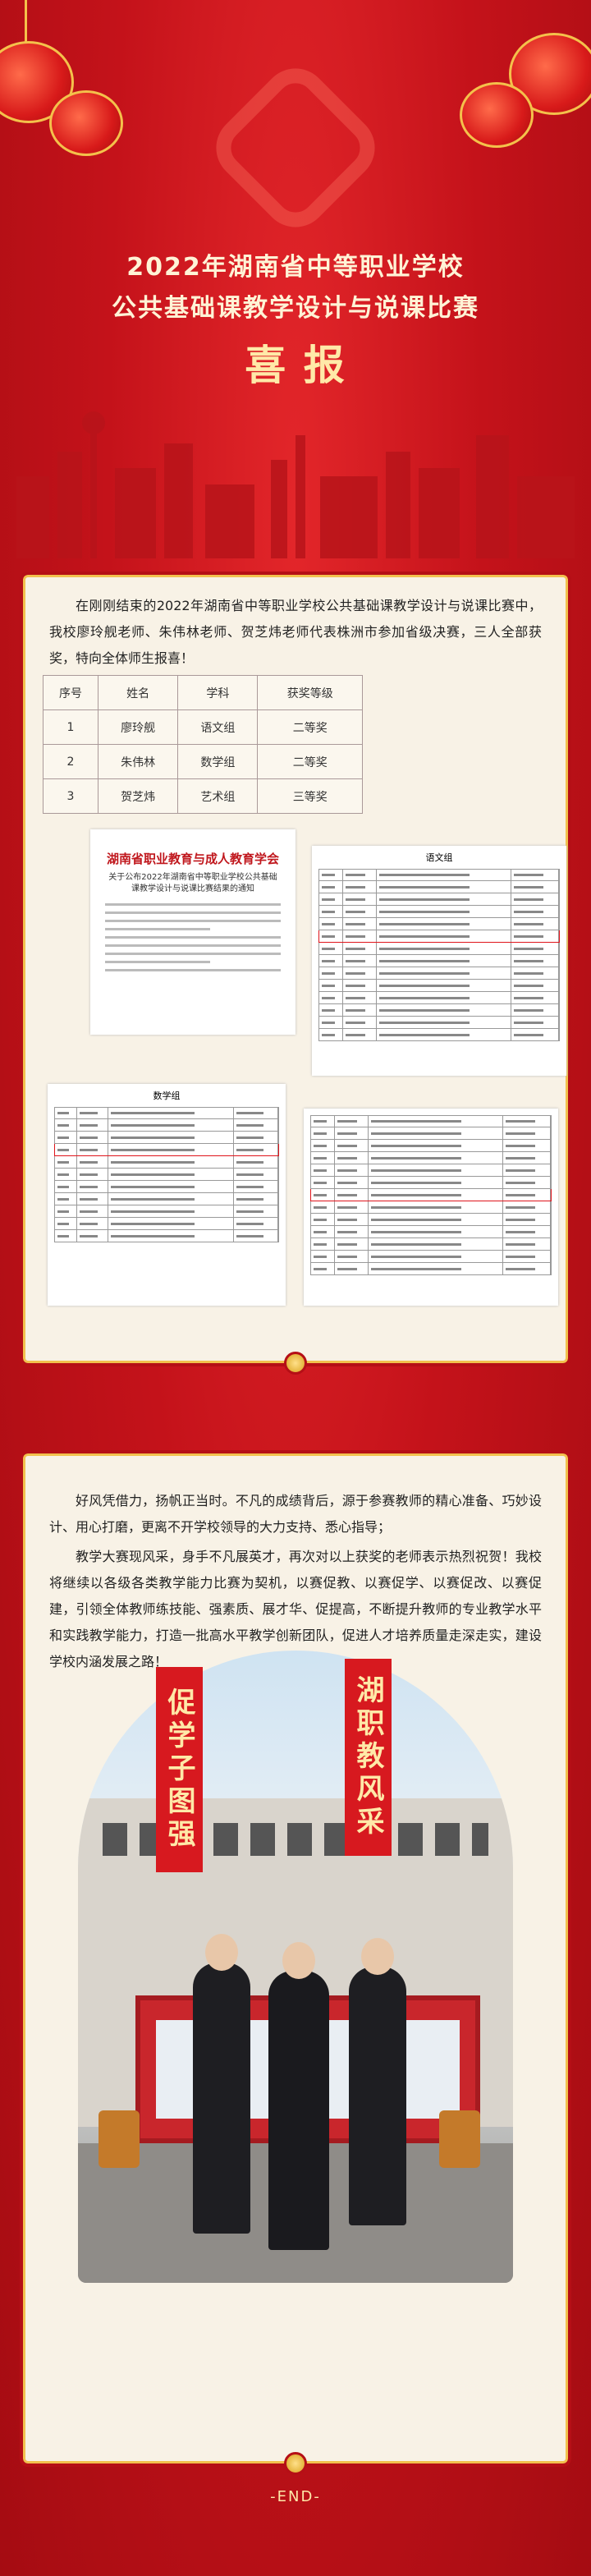 This screenshot has width=591, height=2576. I want to click on table-cell: 数学组, so click(218, 761).